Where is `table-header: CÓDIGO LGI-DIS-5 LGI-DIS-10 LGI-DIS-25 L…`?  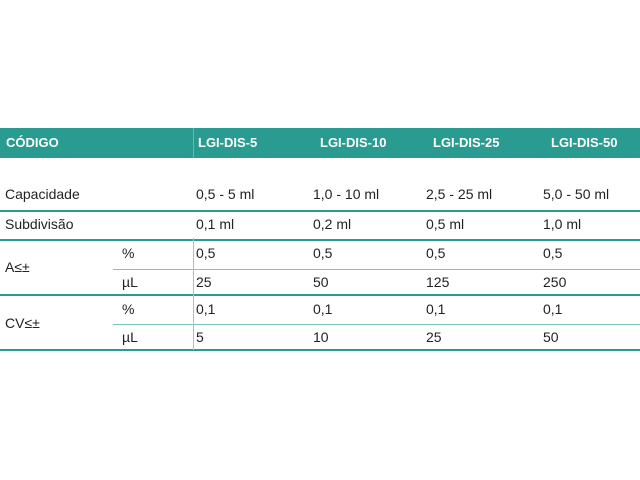
table-header: CÓDIGO LGI-DIS-5 LGI-DIS-10 LGI-DIS-25 L… is located at coordinates (320, 143).